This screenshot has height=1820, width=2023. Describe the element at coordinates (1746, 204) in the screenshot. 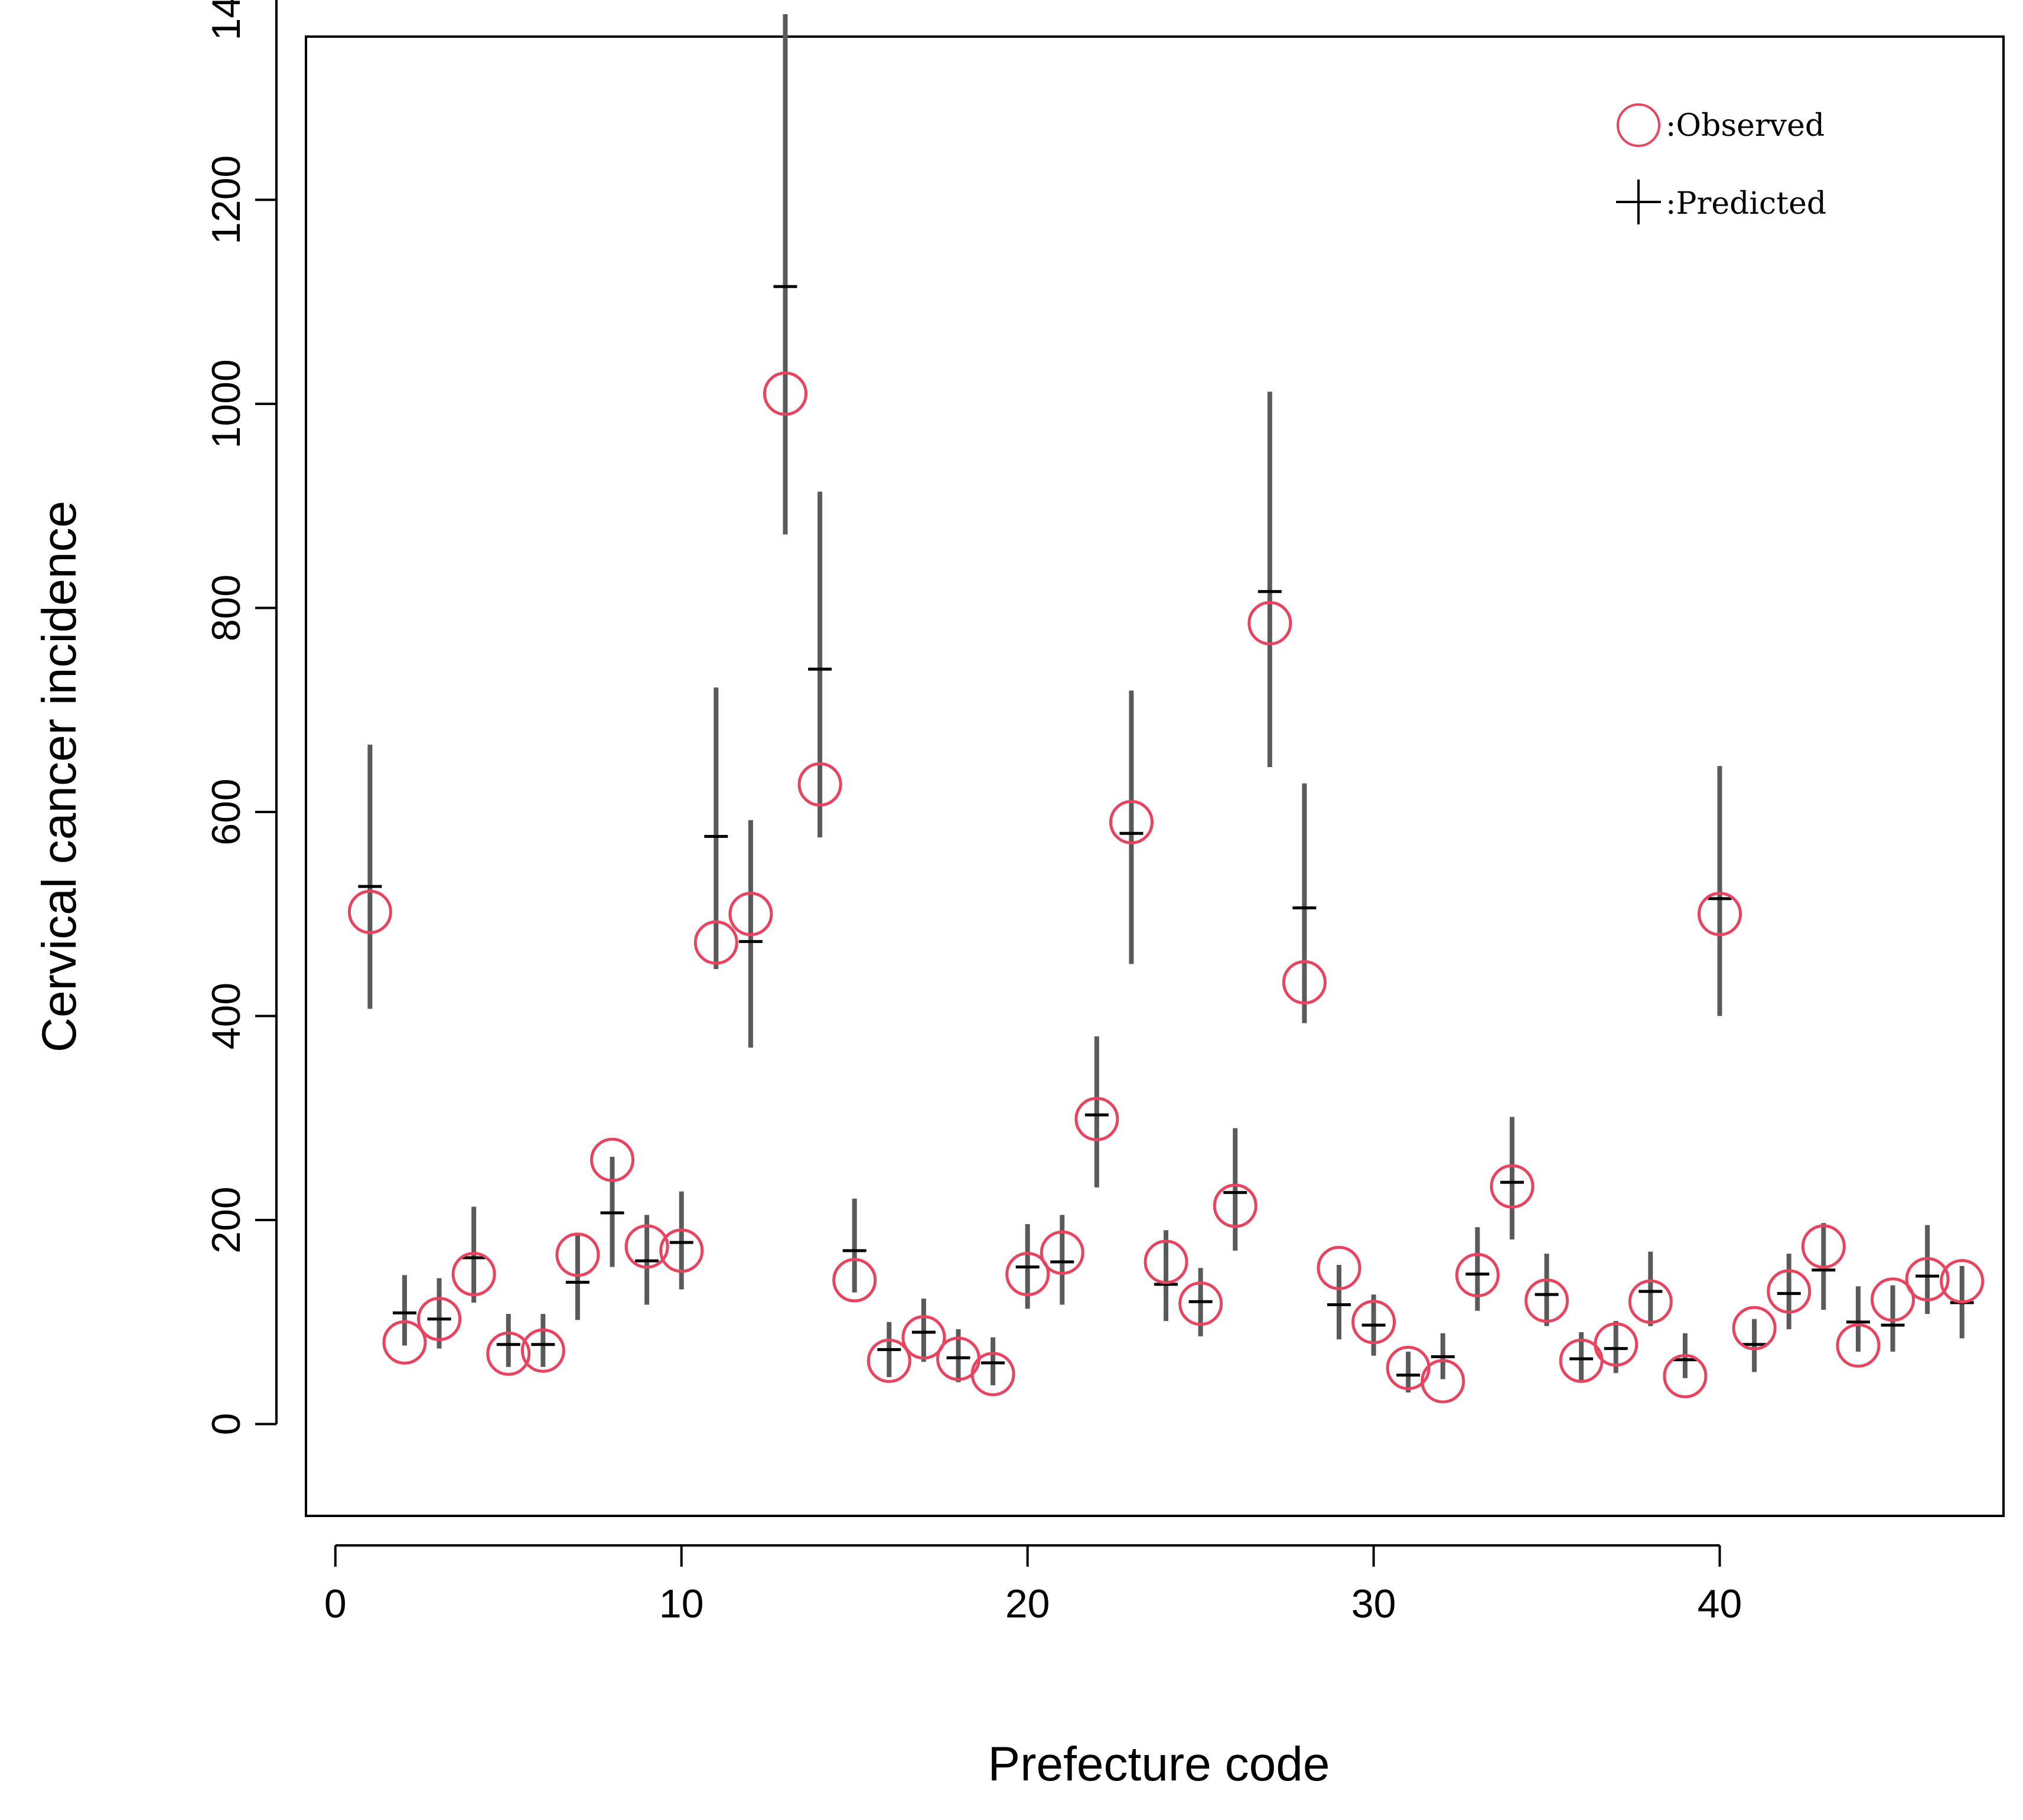

I see `legend-predicted-label: :Predicted` at that location.